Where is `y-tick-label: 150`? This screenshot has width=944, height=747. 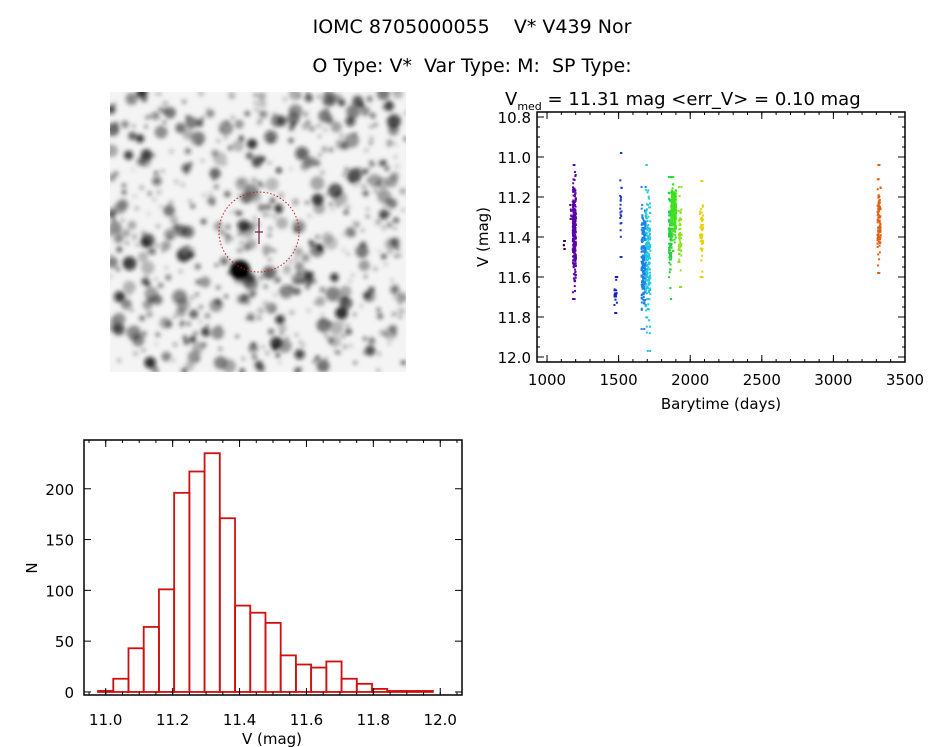
y-tick-label: 150 is located at coordinates (59, 541).